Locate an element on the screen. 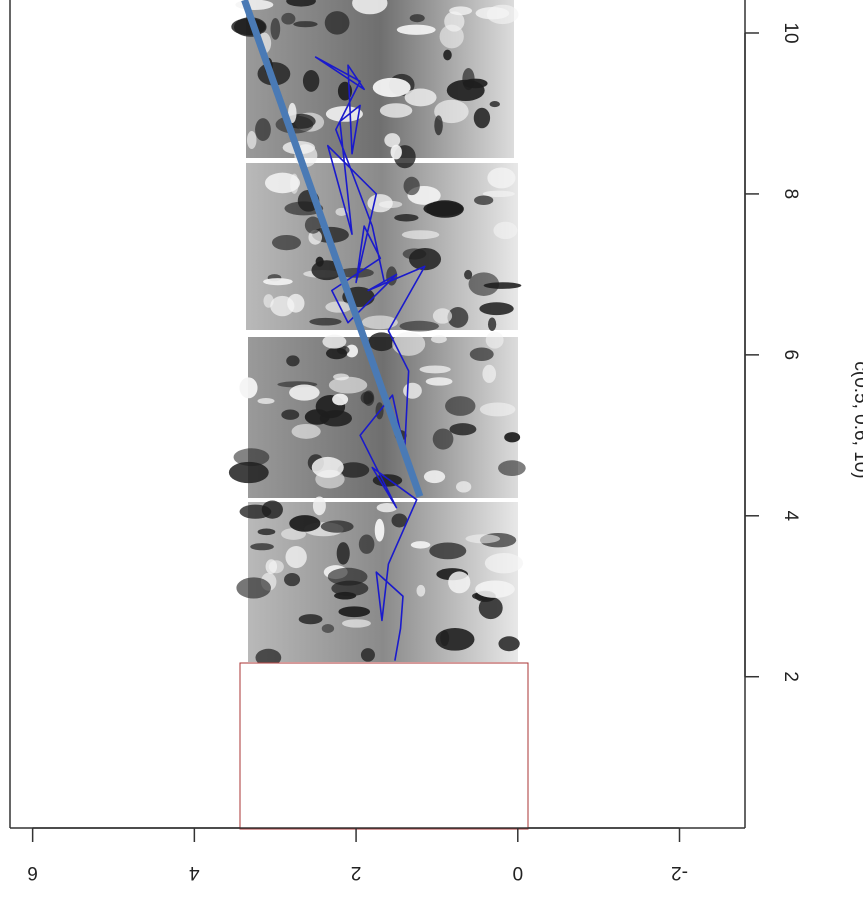 The width and height of the screenshot is (863, 904). blank-box is located at coordinates (384, 746).